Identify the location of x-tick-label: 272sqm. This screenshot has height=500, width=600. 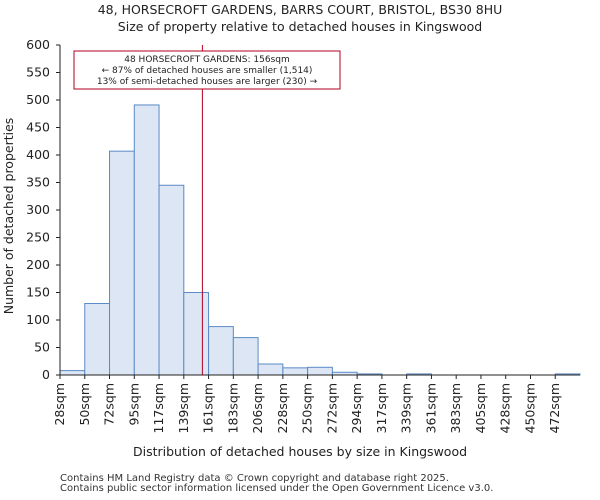
(331, 408).